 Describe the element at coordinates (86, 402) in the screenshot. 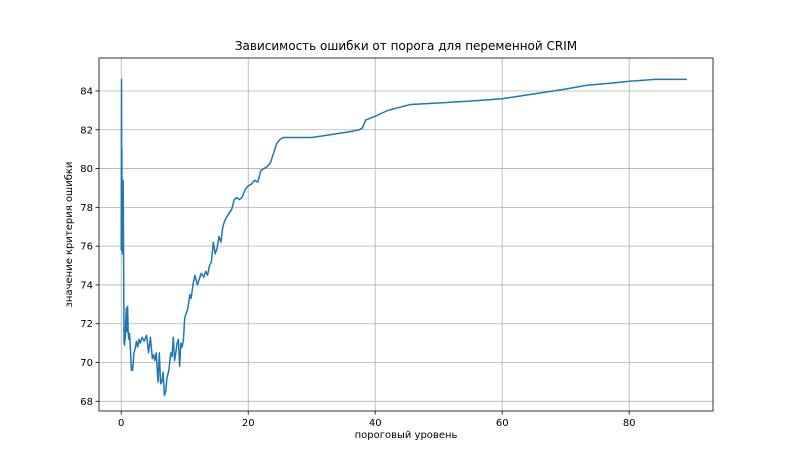

I see `y-tick-label: 68` at that location.